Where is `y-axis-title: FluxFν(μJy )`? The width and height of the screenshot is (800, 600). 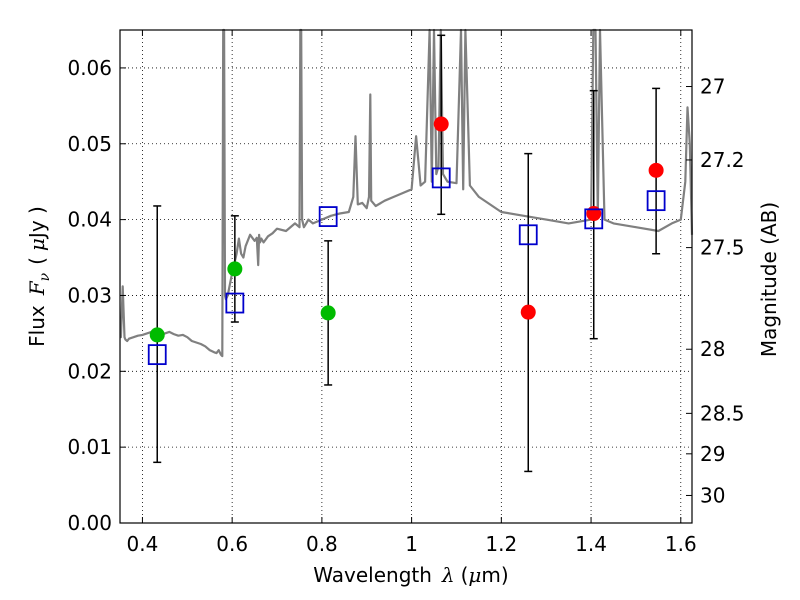
y-axis-title: FluxFν(μJy ) is located at coordinates (39, 276).